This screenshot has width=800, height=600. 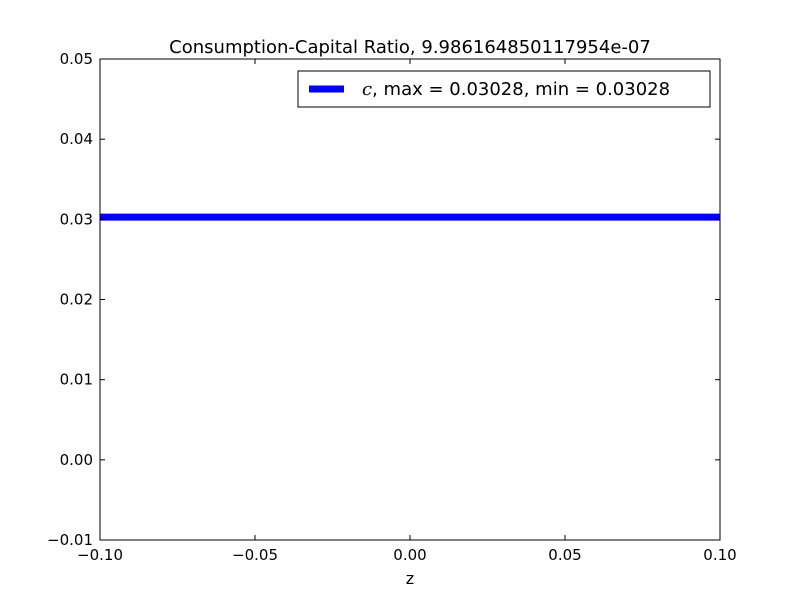 What do you see at coordinates (76, 300) in the screenshot?
I see `y-tick-label: 0.02` at bounding box center [76, 300].